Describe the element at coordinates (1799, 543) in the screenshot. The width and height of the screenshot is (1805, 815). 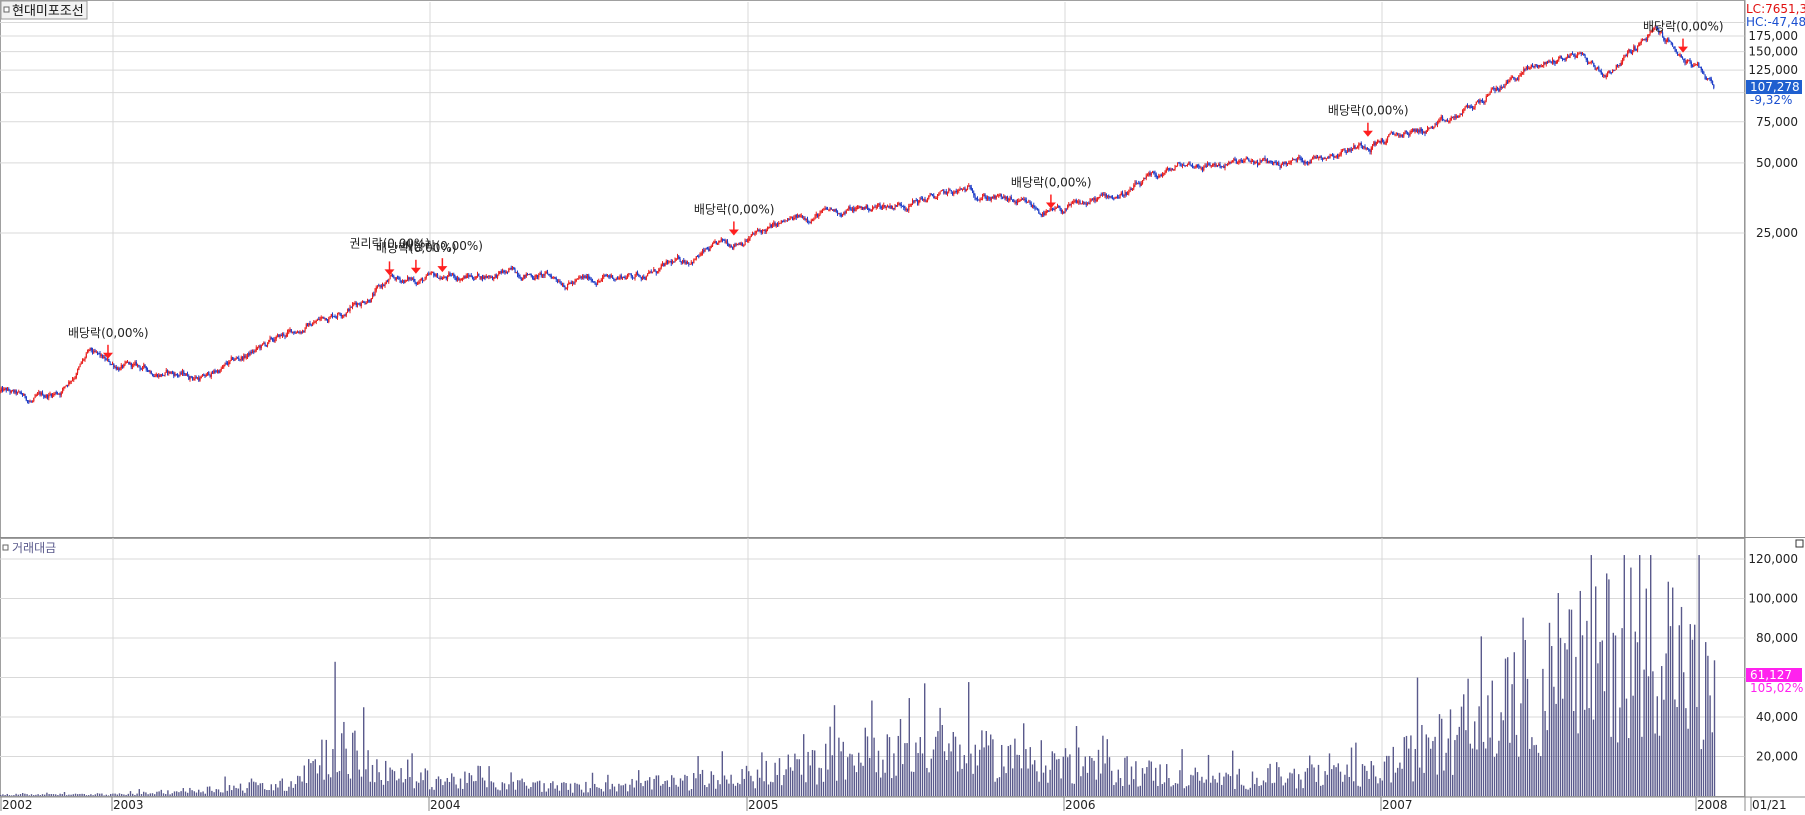
I see `panel-corner-button` at that location.